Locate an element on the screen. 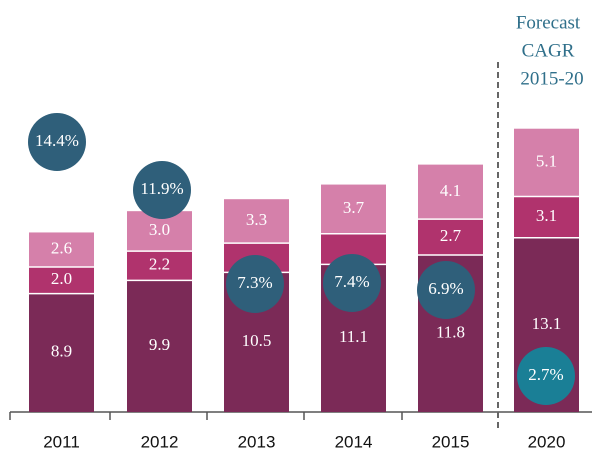  data-label: 13.1 is located at coordinates (547, 323).